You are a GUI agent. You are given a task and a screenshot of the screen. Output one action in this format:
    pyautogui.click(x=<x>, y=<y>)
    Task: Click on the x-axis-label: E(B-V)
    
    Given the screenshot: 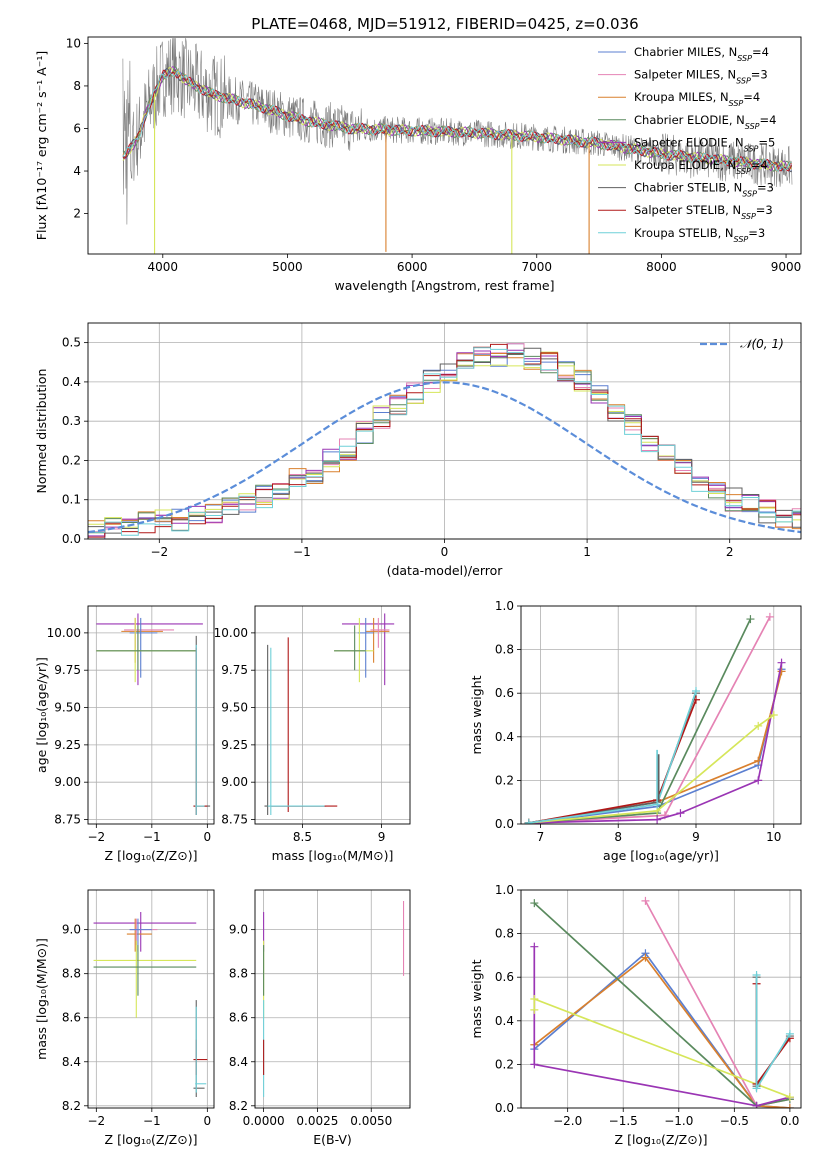 What is the action you would take?
    pyautogui.click(x=332, y=1139)
    